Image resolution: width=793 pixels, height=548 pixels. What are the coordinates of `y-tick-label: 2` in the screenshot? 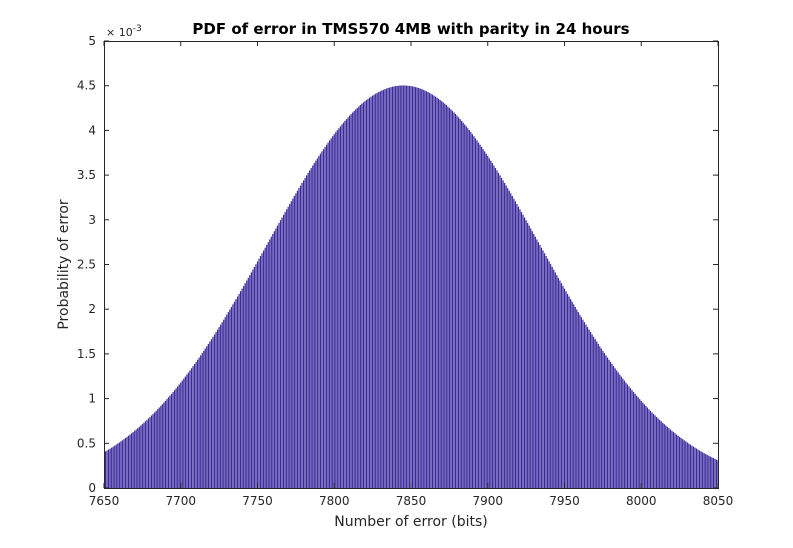 It's located at (92, 309).